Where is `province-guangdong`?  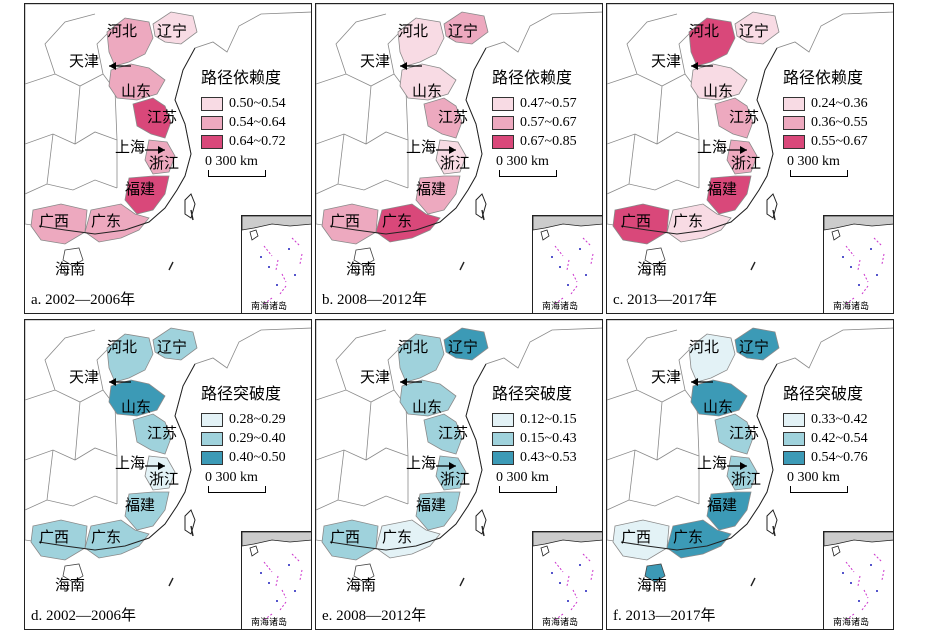 province-guangdong is located at coordinates (699, 223).